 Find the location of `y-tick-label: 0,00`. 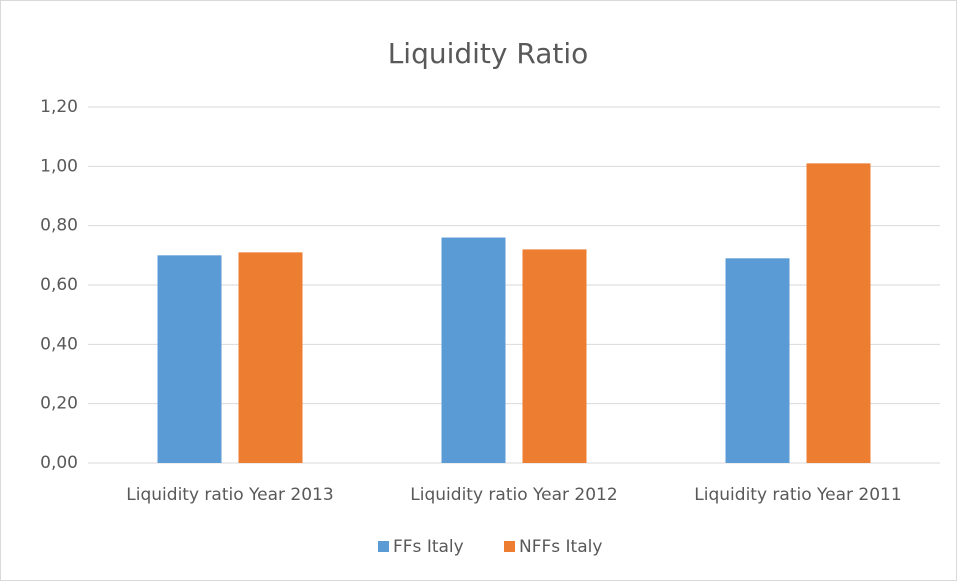

y-tick-label: 0,00 is located at coordinates (59, 463).